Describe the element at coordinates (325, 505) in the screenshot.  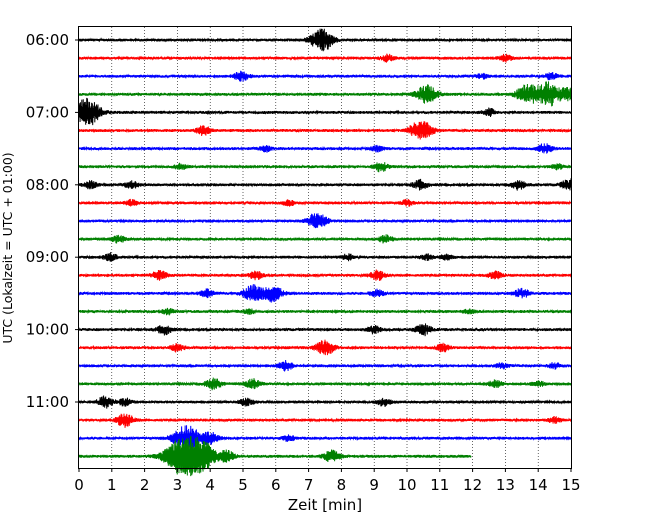
I see `x-axis-label: Zeit [min]` at that location.